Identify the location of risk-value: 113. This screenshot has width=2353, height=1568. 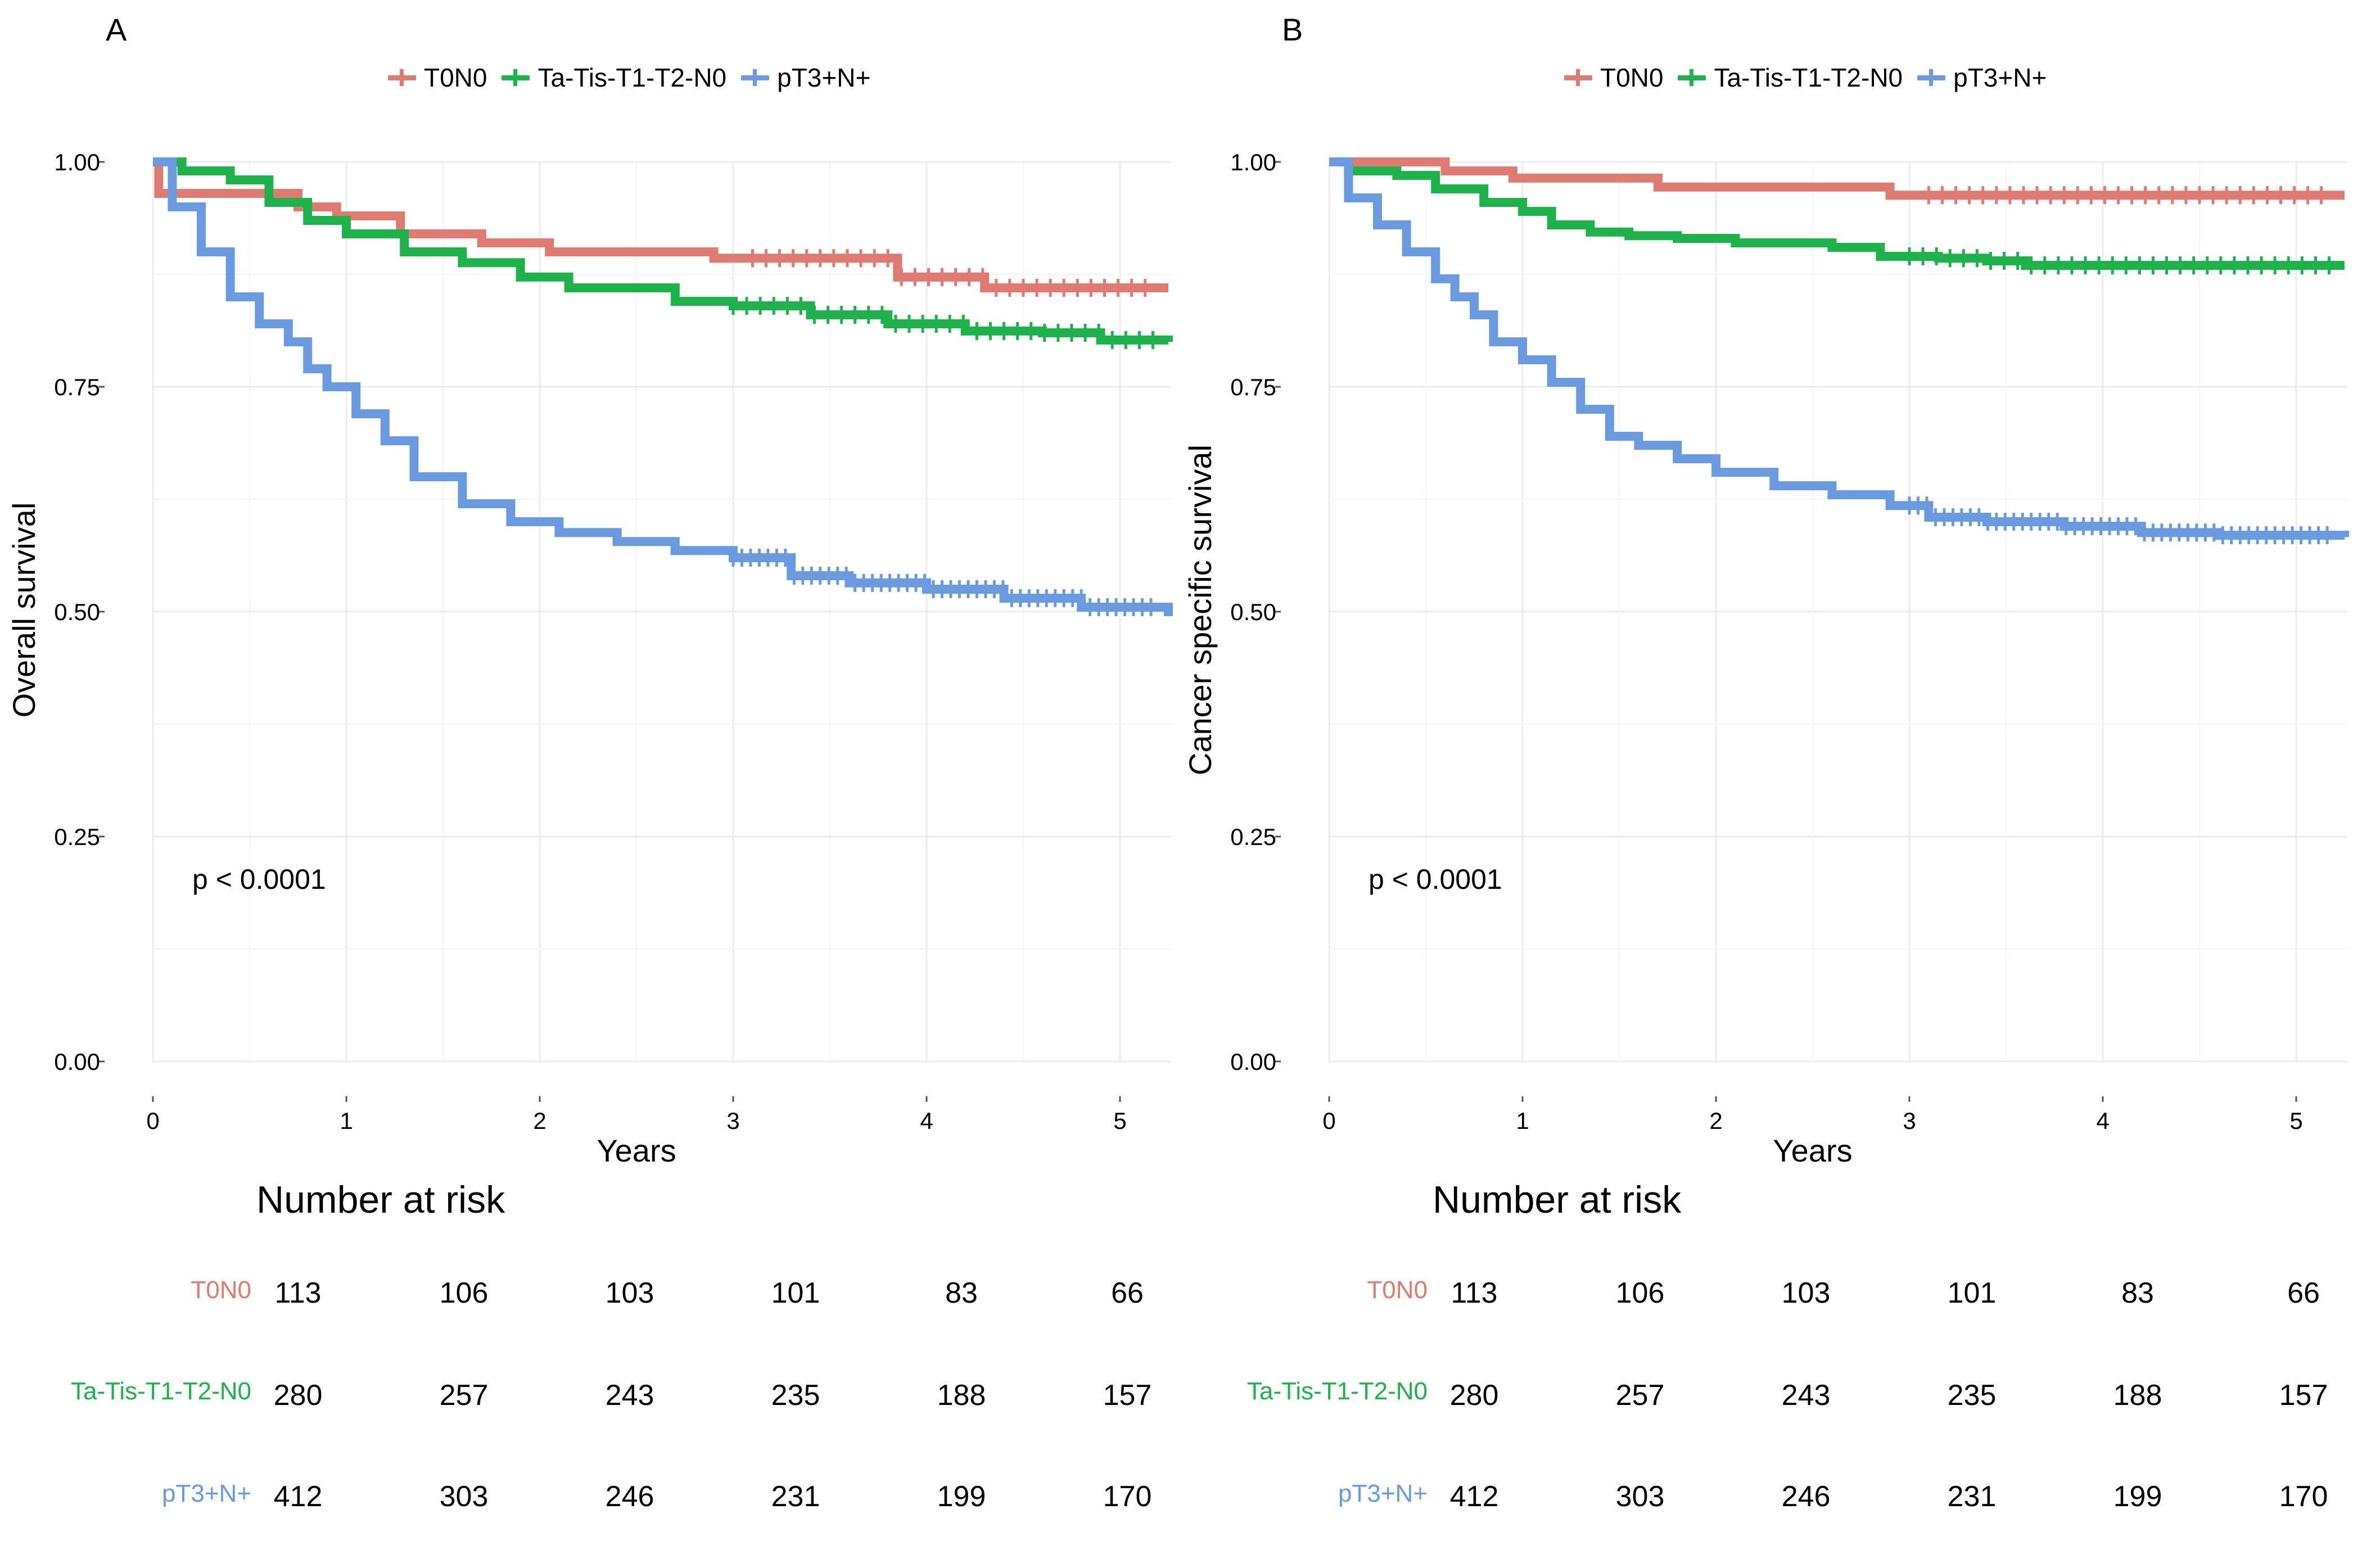
(1474, 1293).